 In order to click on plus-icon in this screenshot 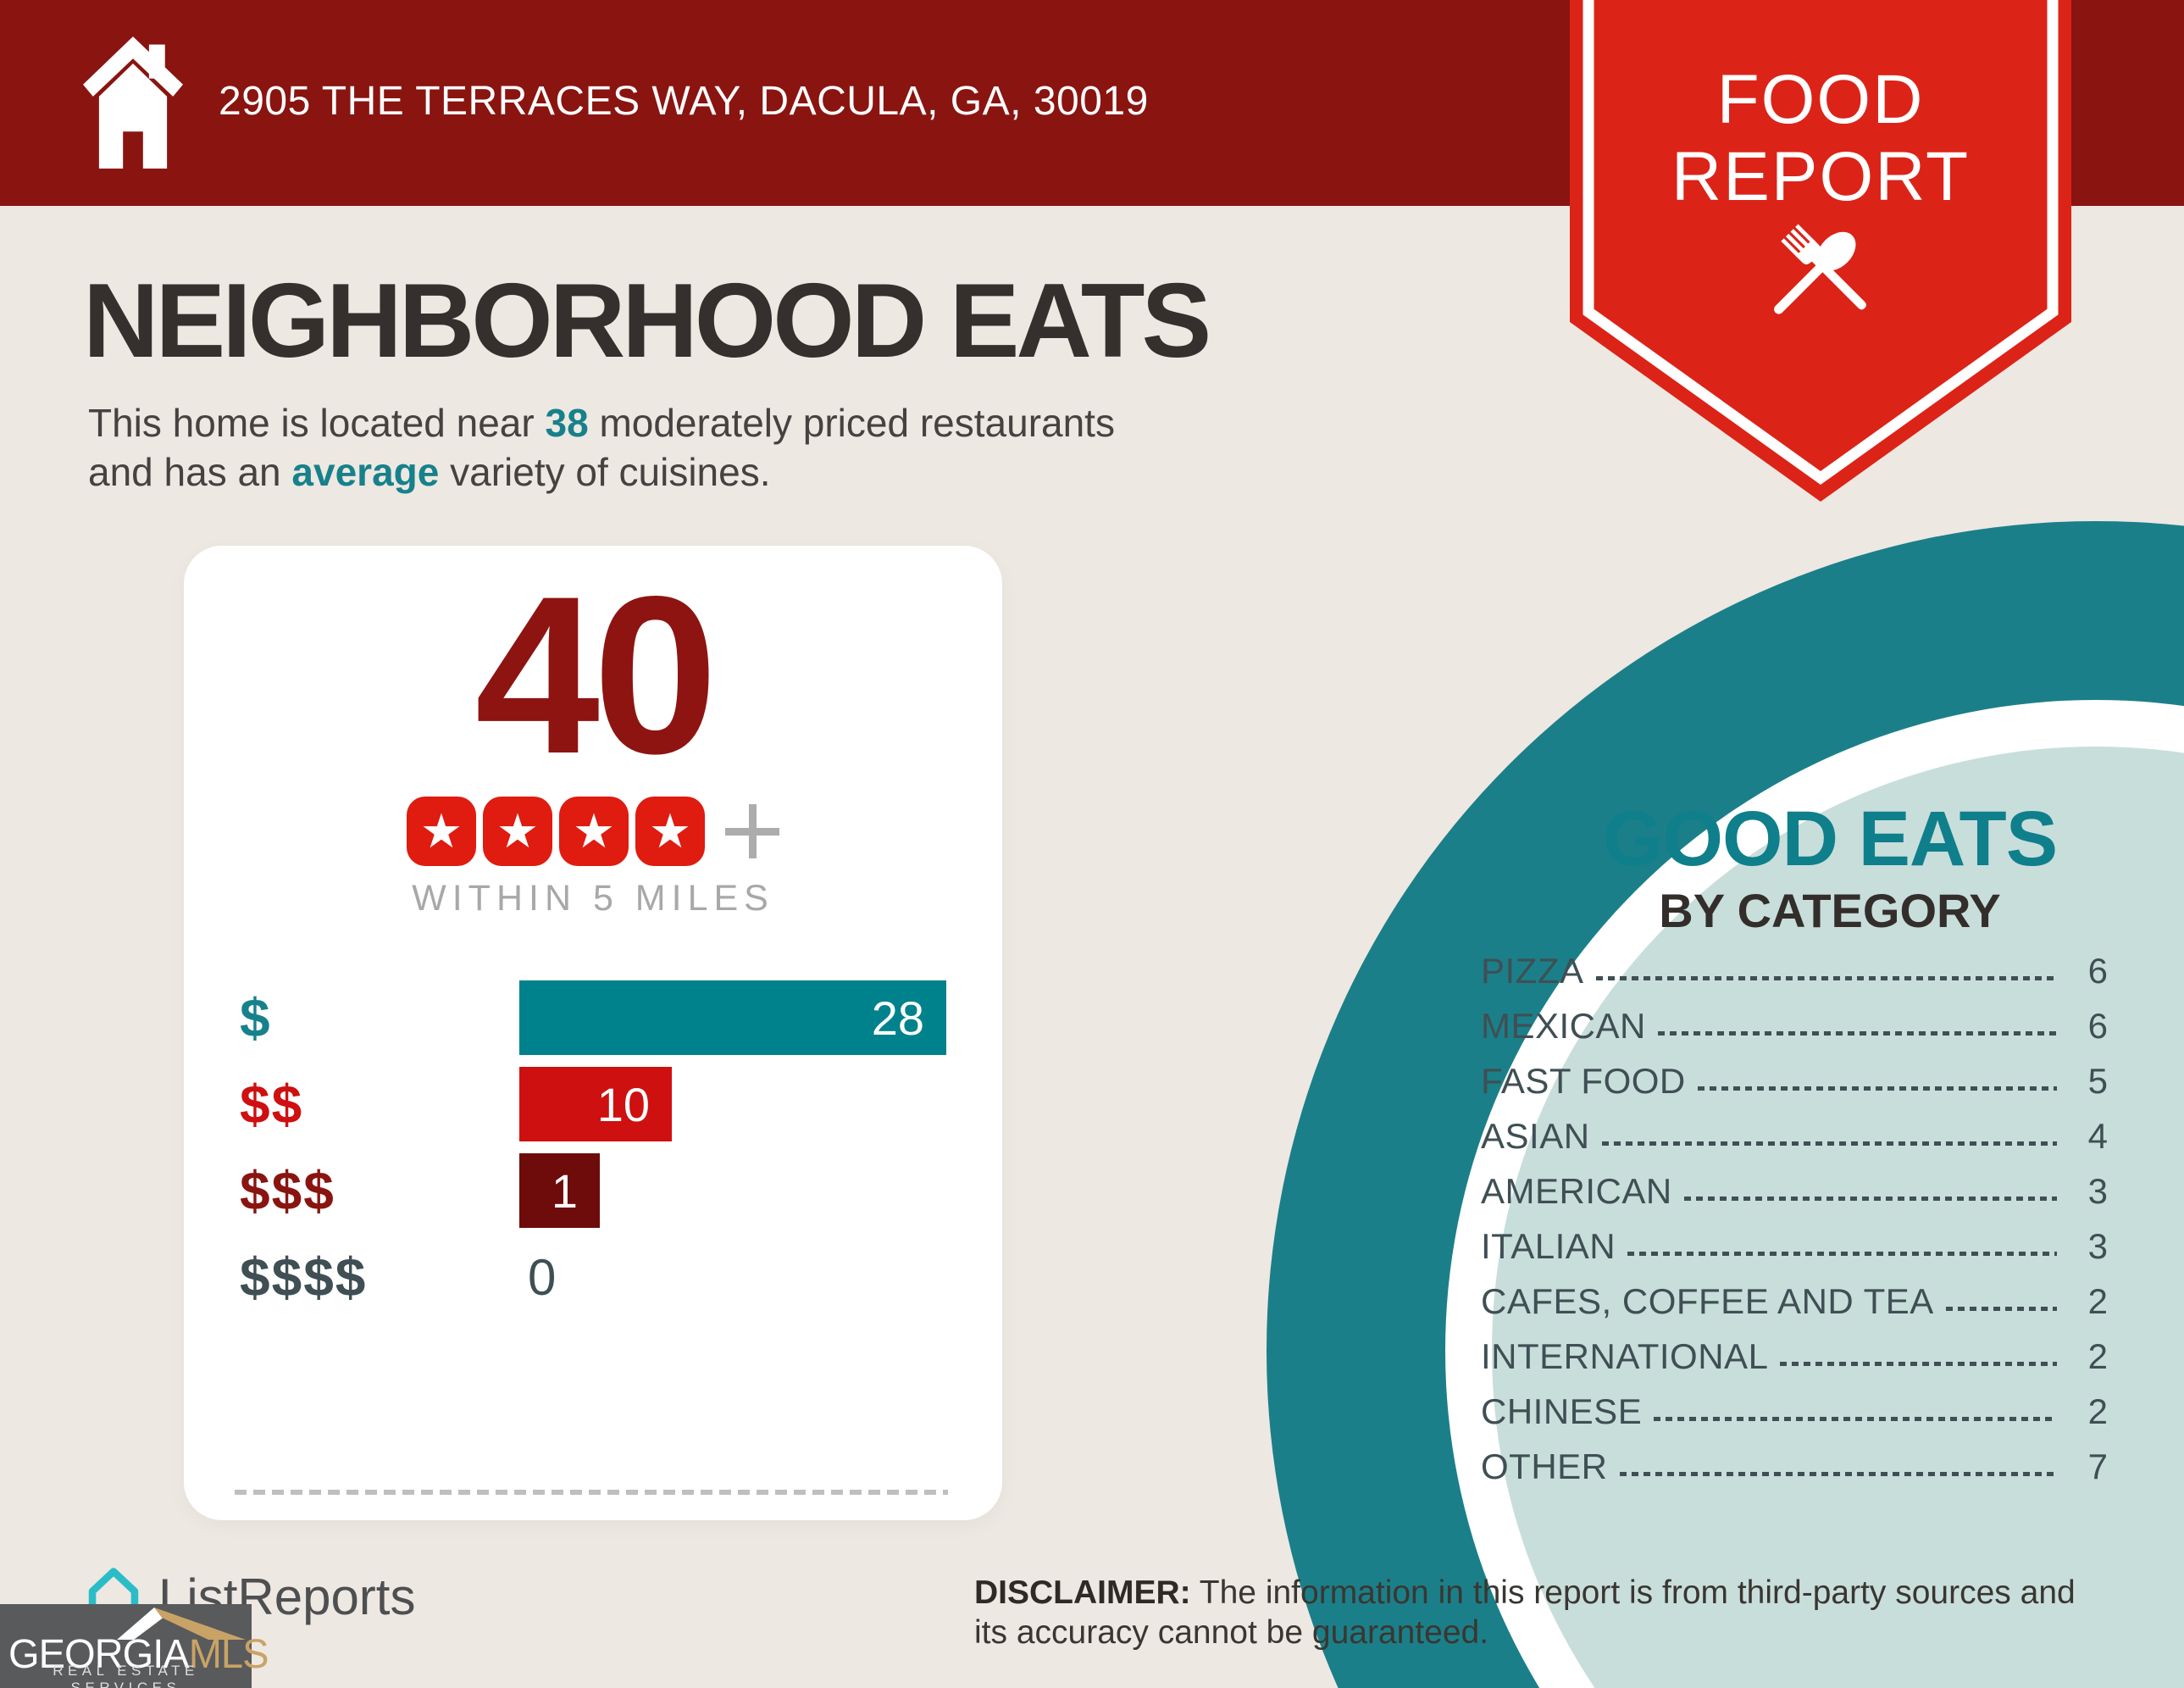, I will do `click(752, 831)`.